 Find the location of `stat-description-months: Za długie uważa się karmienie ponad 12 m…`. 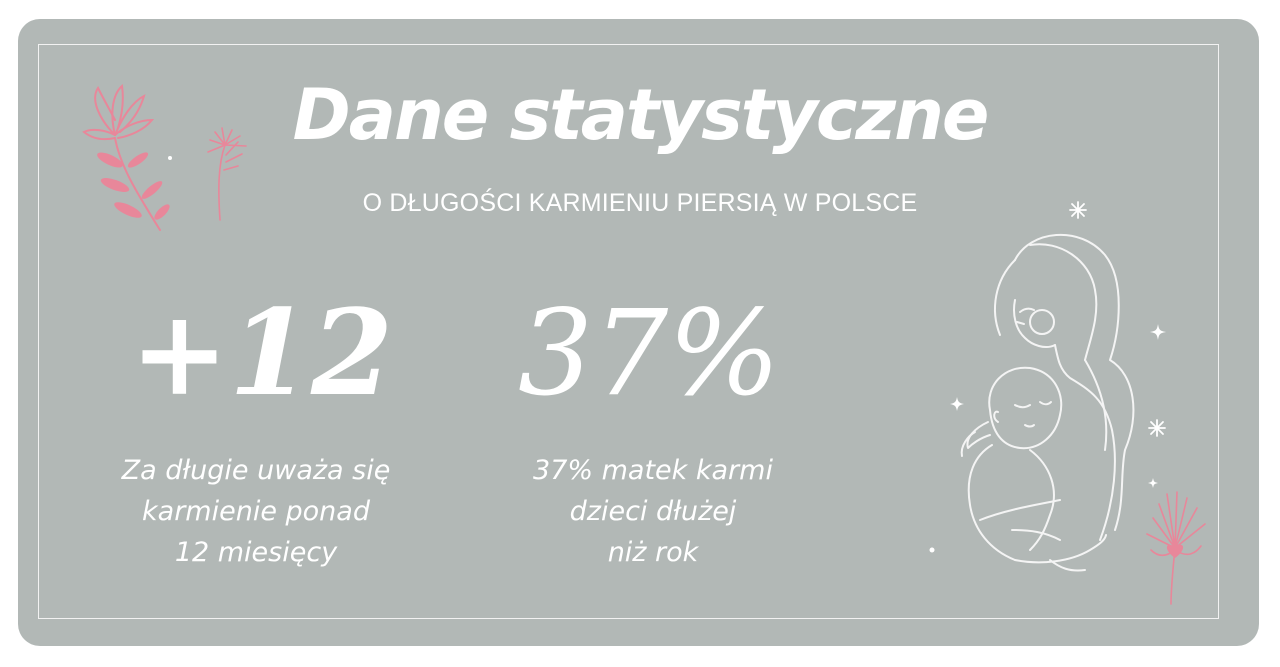

stat-description-months: Za długie uważa się karmienie ponad 12 m… is located at coordinates (256, 511).